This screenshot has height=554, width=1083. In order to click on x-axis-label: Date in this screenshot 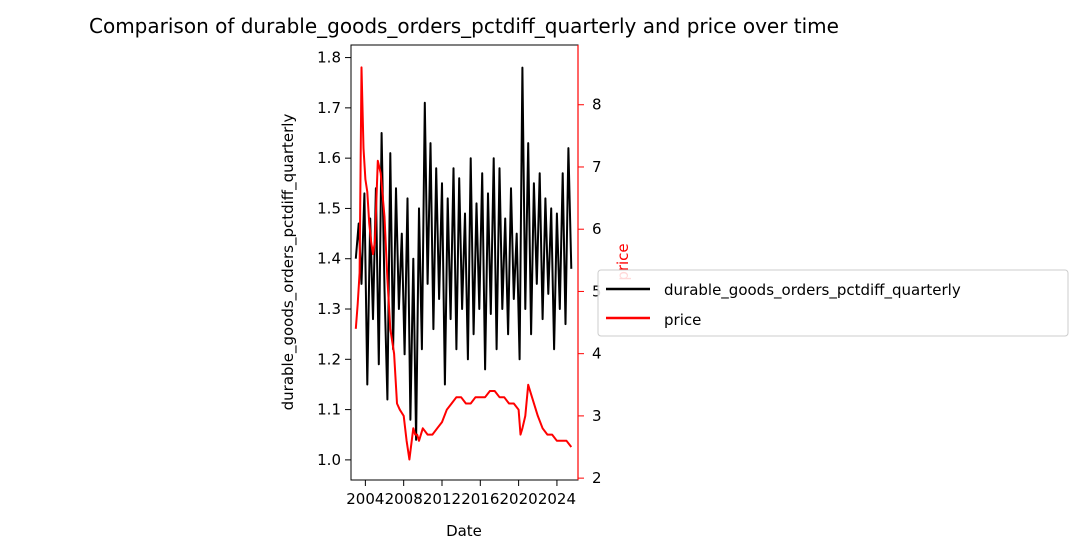, I will do `click(464, 531)`.